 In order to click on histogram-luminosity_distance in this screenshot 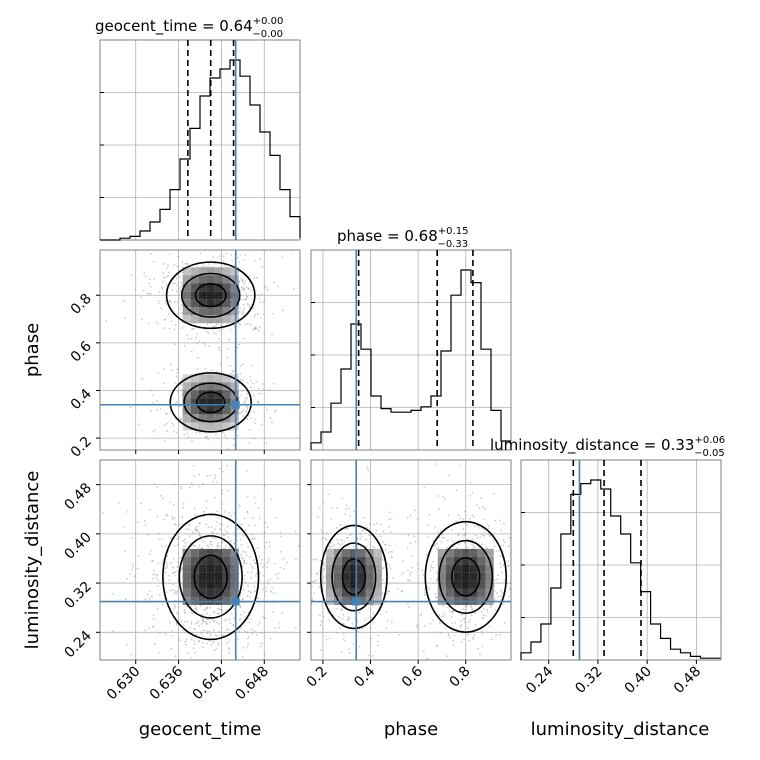, I will do `click(621, 560)`.